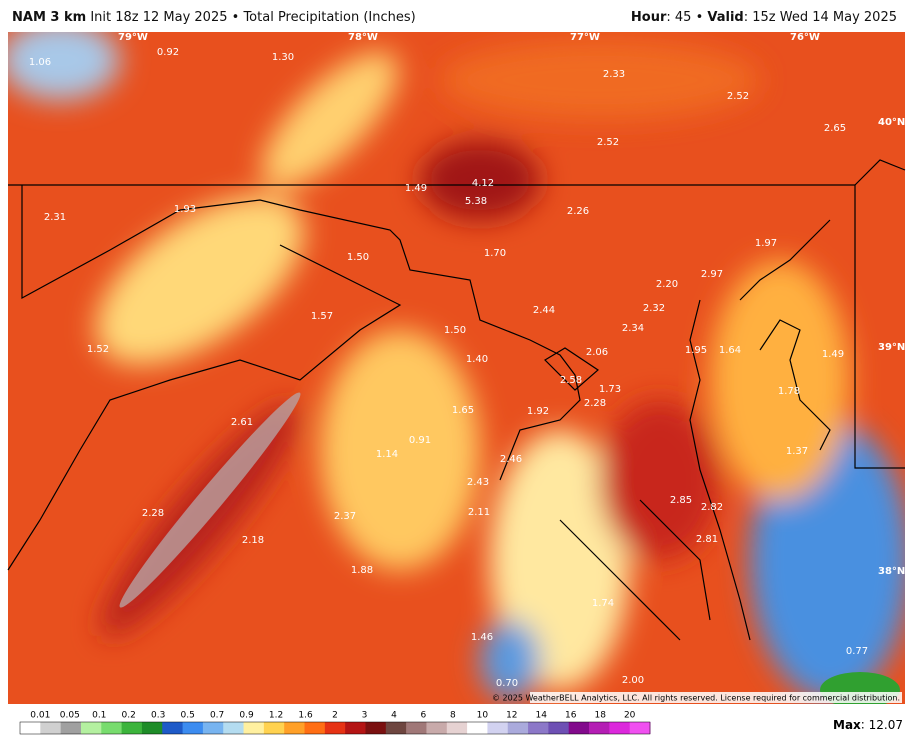 Image resolution: width=913 pixels, height=750 pixels. Describe the element at coordinates (511, 459) in the screenshot. I see `value-label: 2.46` at that location.